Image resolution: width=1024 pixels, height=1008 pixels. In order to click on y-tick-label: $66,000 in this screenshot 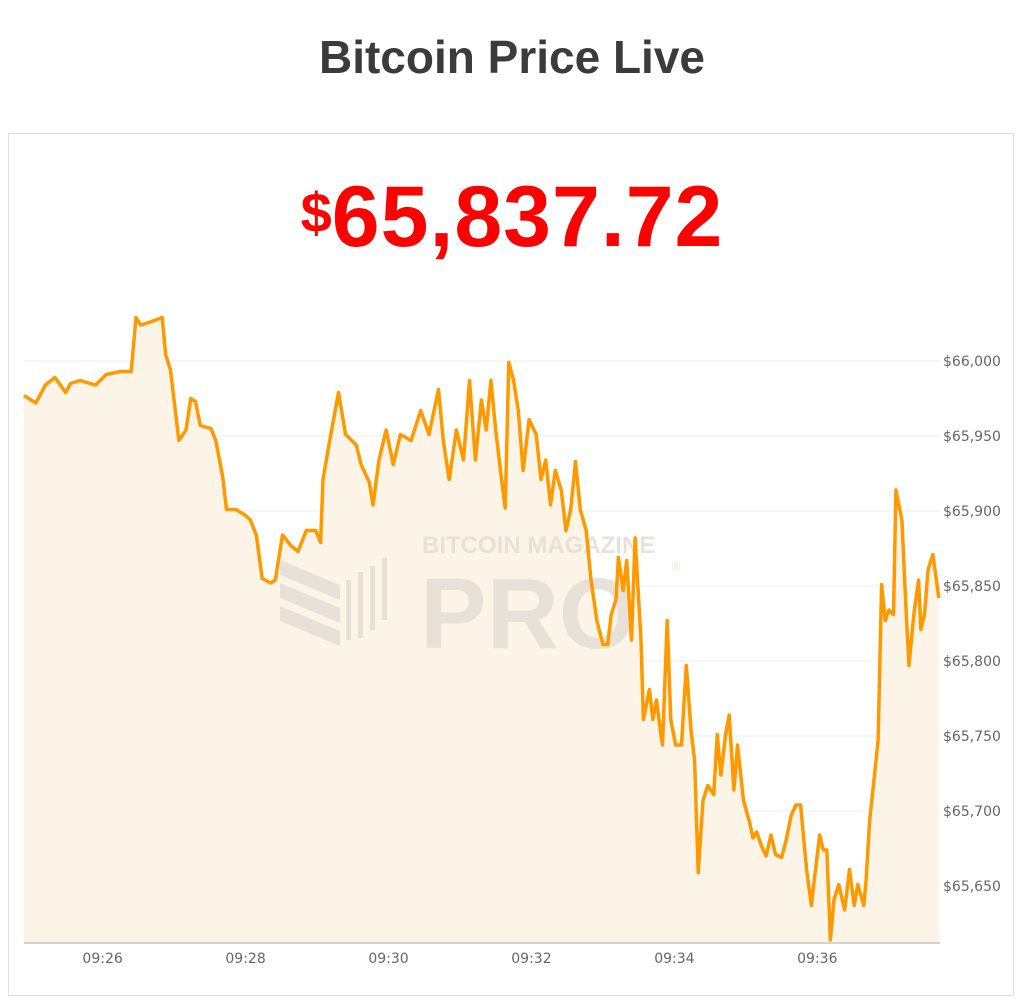, I will do `click(972, 362)`.